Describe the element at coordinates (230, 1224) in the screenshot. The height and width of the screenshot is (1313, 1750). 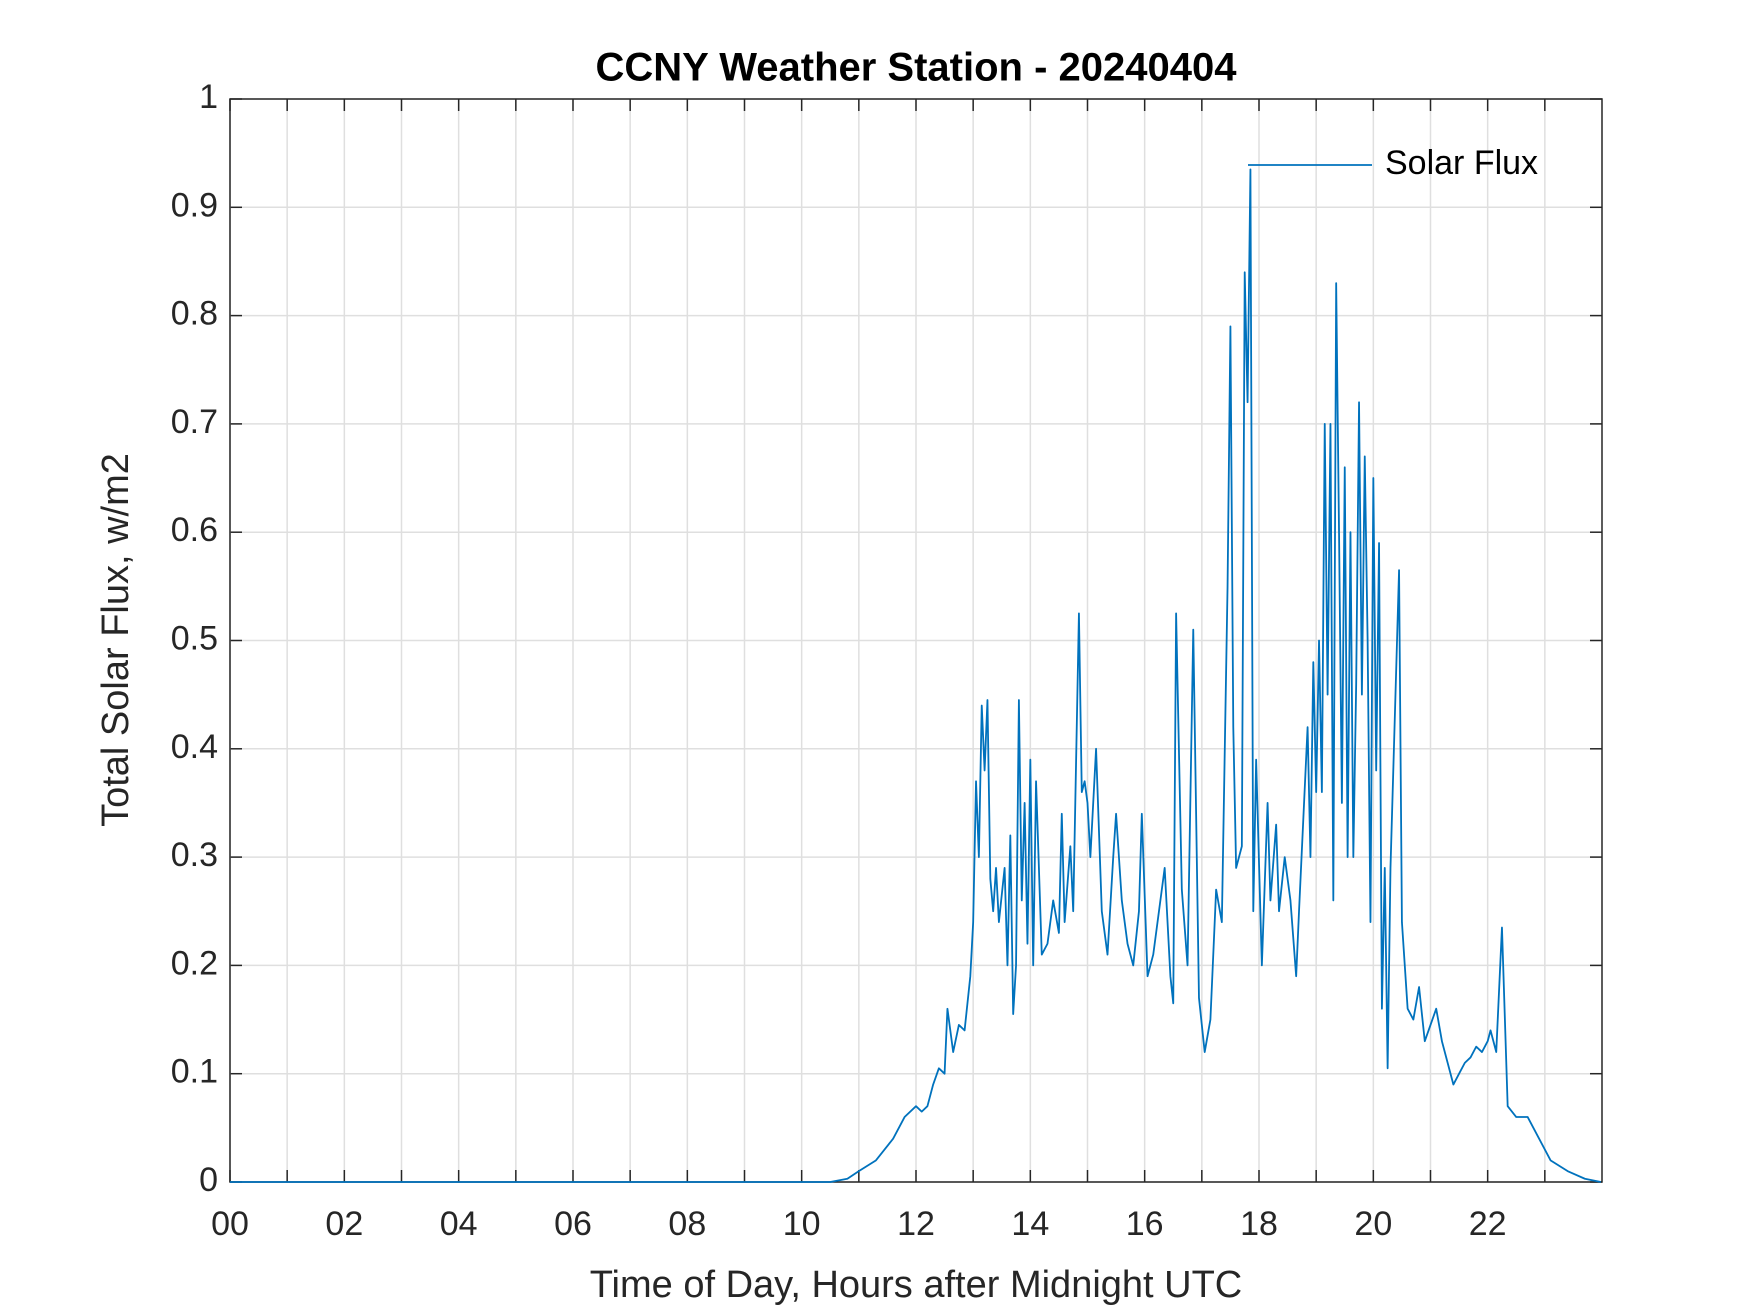
I see `x-tick-label: 00` at that location.